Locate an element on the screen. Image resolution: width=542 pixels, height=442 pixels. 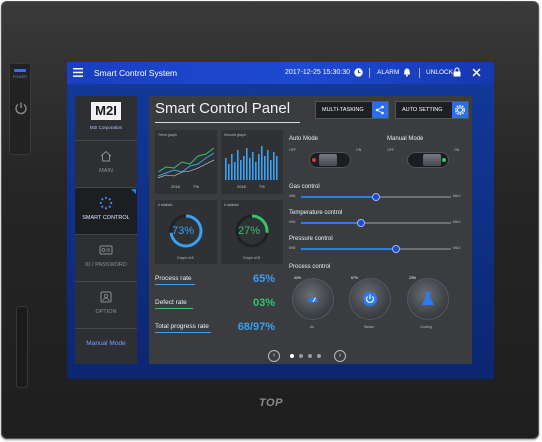
bell-icon is located at coordinates (407, 72).